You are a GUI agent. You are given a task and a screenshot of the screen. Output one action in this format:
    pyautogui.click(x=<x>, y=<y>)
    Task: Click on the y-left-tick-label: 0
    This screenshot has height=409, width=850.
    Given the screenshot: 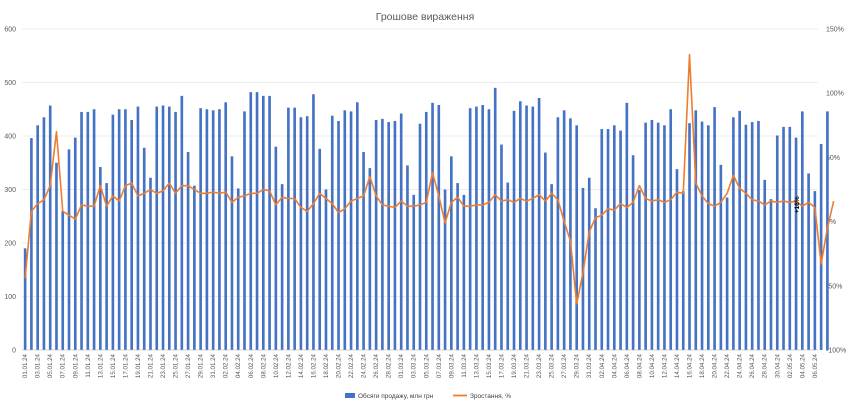 What is the action you would take?
    pyautogui.click(x=14, y=351)
    